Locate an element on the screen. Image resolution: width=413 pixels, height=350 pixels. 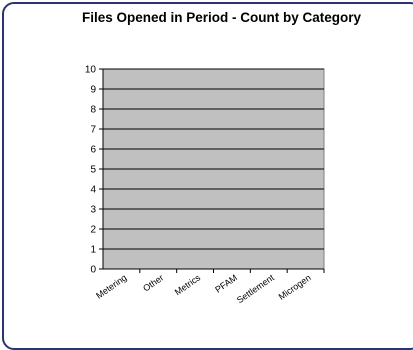
y-tick-label: 3 is located at coordinates (93, 210).